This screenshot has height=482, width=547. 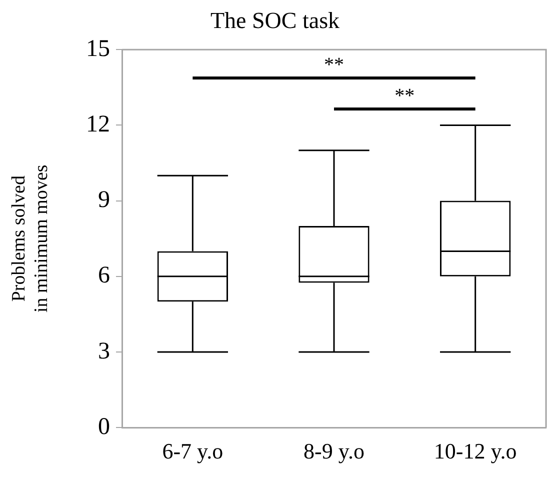 What do you see at coordinates (30, 238) in the screenshot?
I see `y-axis-title: Problems solved in minimum moves` at bounding box center [30, 238].